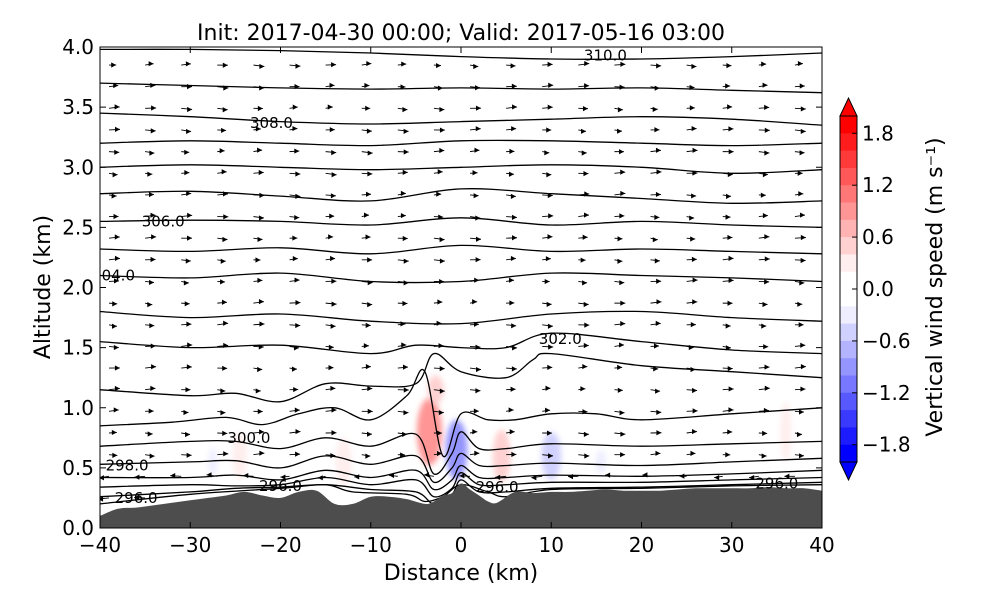  Describe the element at coordinates (731, 302) in the screenshot. I see `x-tick: 30` at that location.